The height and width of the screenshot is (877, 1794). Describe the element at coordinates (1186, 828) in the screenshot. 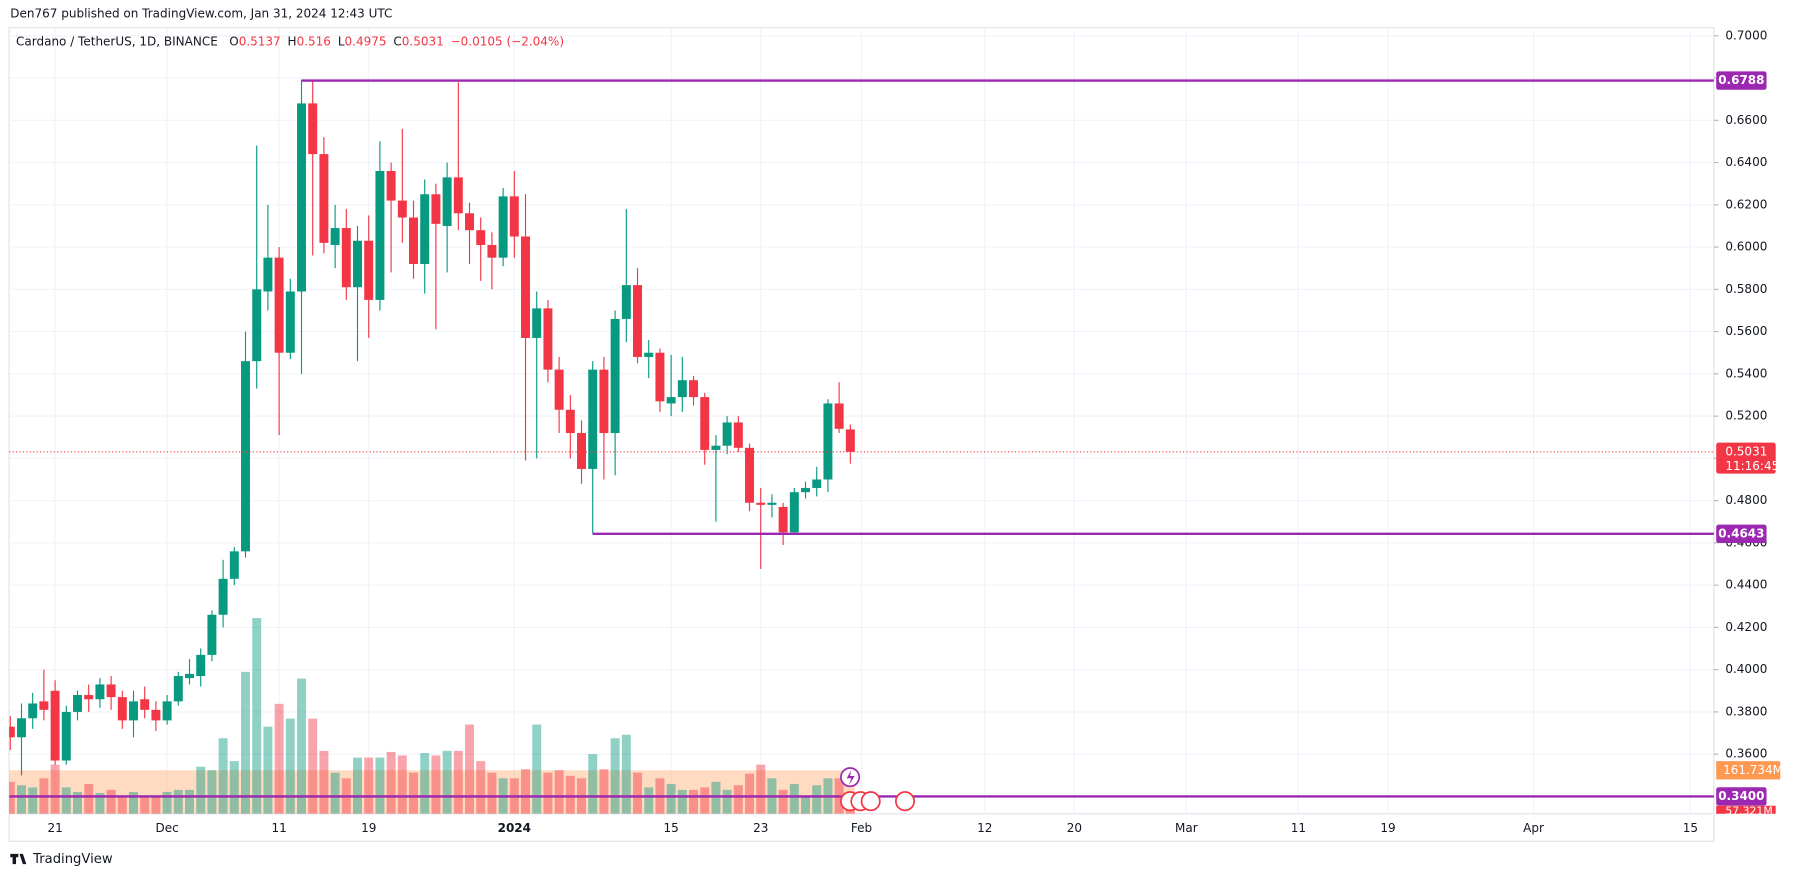

I see `x-tick-label: Mar` at that location.